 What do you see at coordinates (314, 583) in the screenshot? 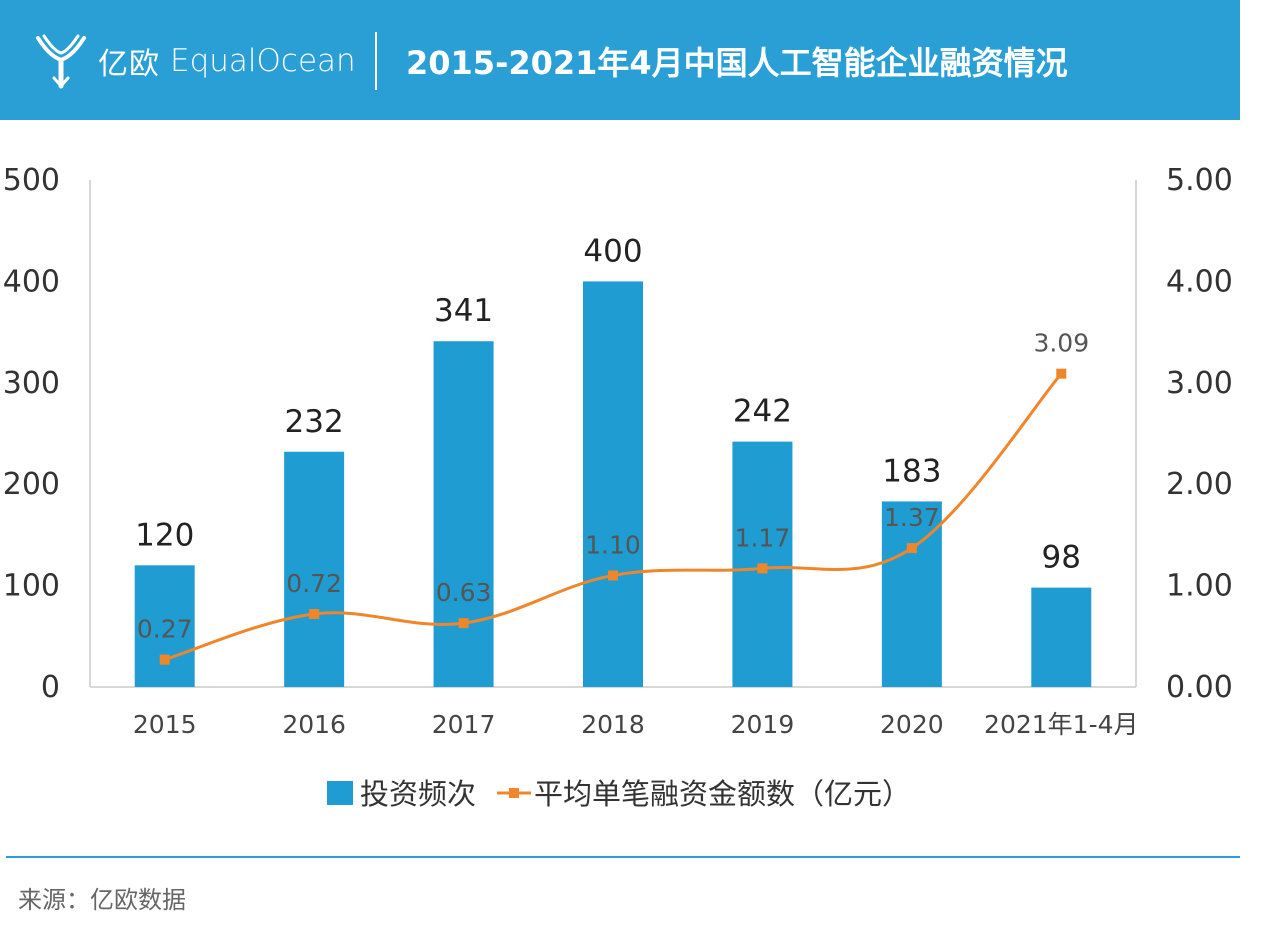
I see `line-value-label: 0.72` at bounding box center [314, 583].